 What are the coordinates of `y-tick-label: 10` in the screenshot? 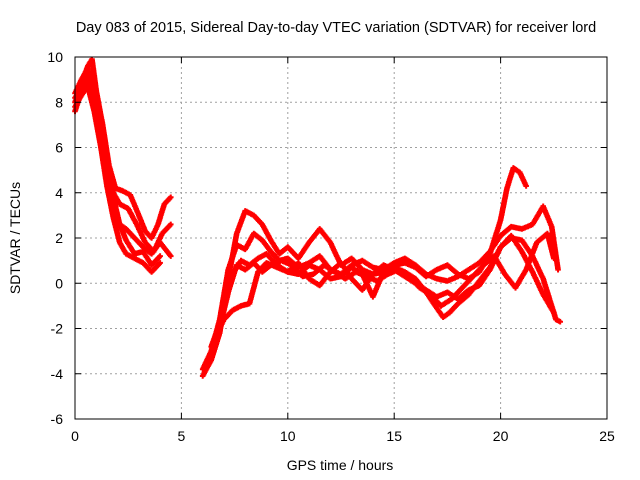 It's located at (55, 57).